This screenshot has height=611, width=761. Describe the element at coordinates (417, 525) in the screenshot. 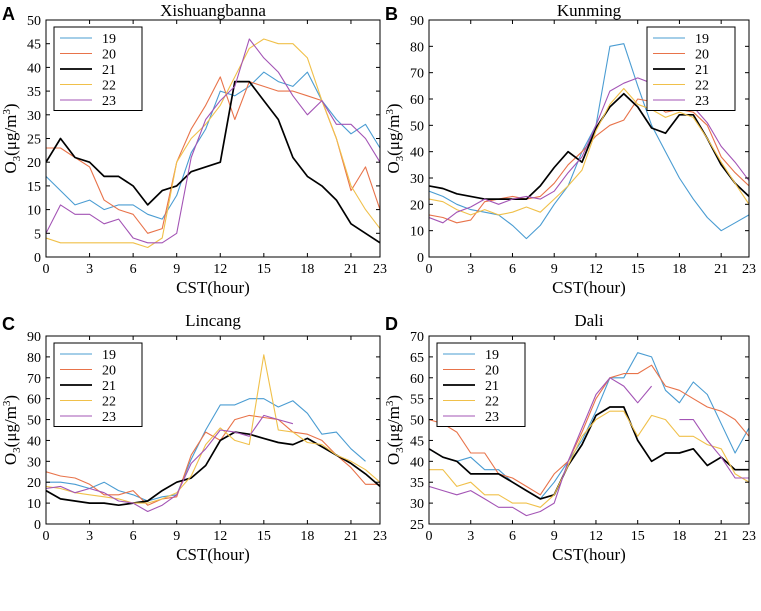

I see `y-tick-label: 25` at that location.